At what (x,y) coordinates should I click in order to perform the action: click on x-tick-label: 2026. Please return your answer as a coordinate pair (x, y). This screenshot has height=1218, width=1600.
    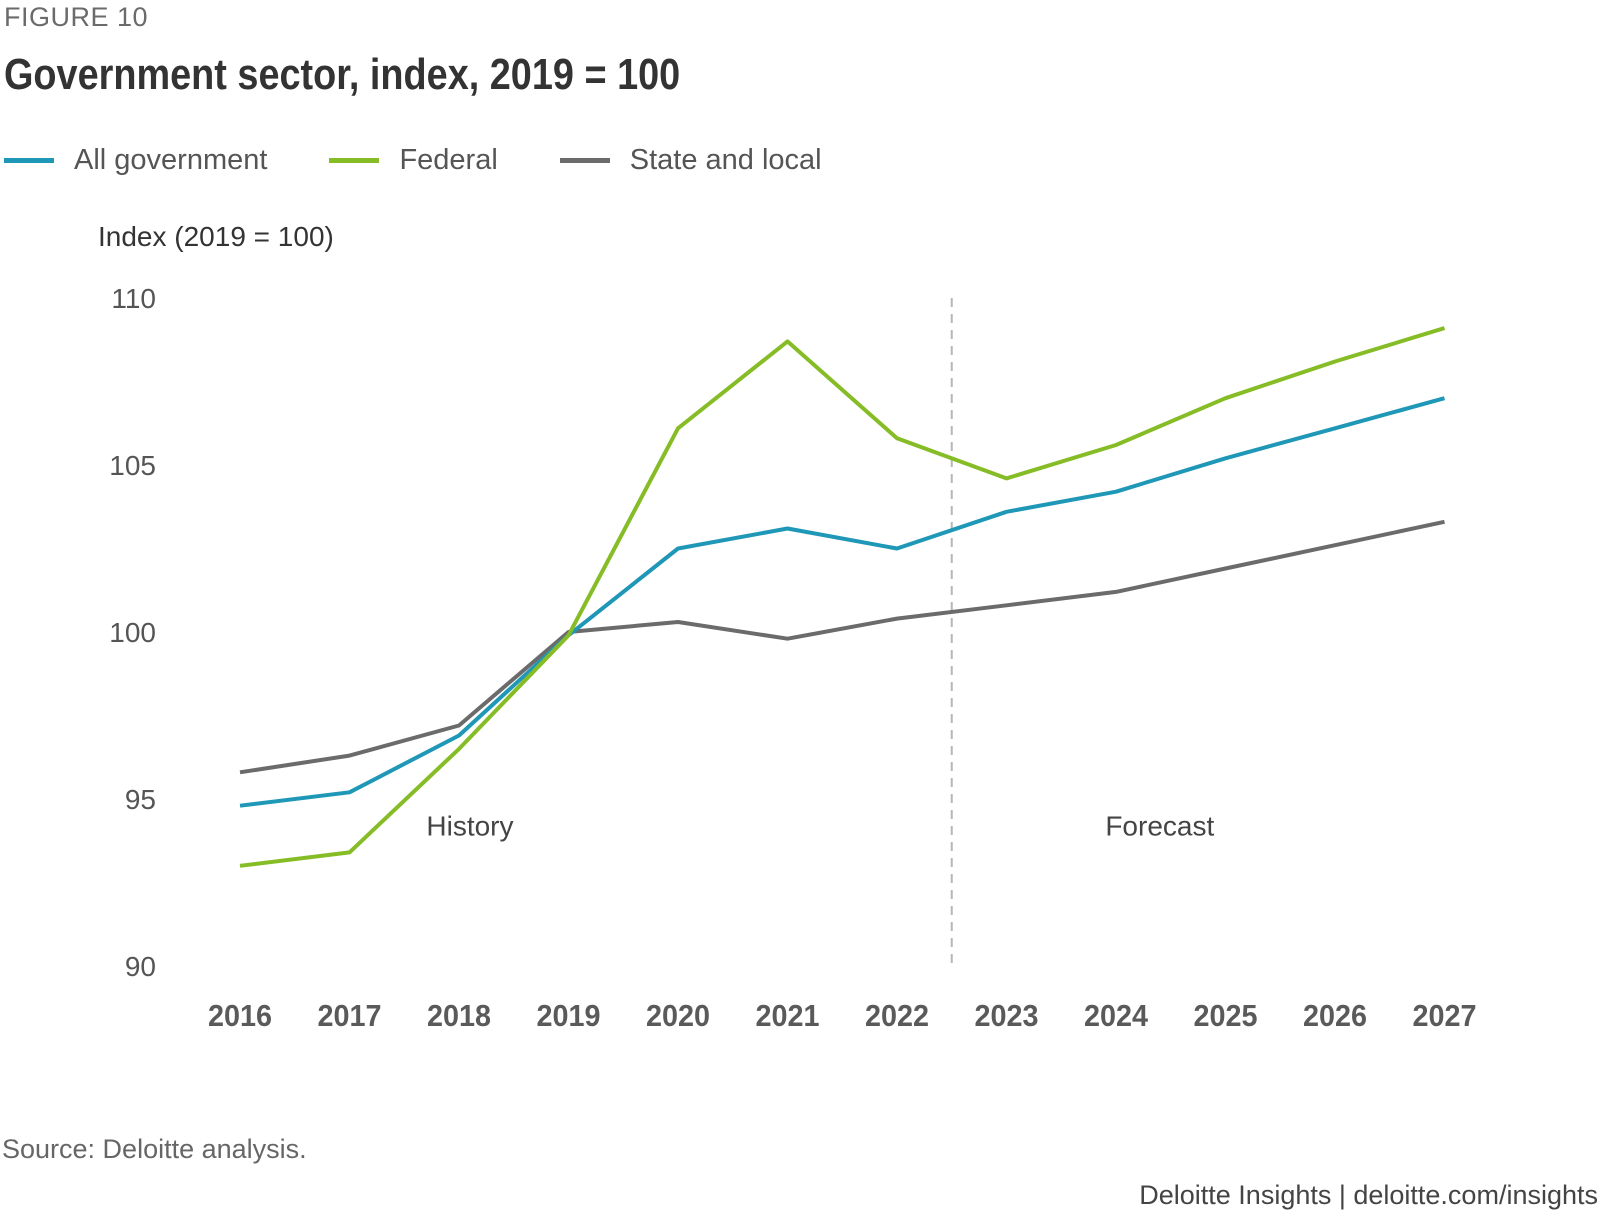
    Looking at the image, I should click on (1335, 1015).